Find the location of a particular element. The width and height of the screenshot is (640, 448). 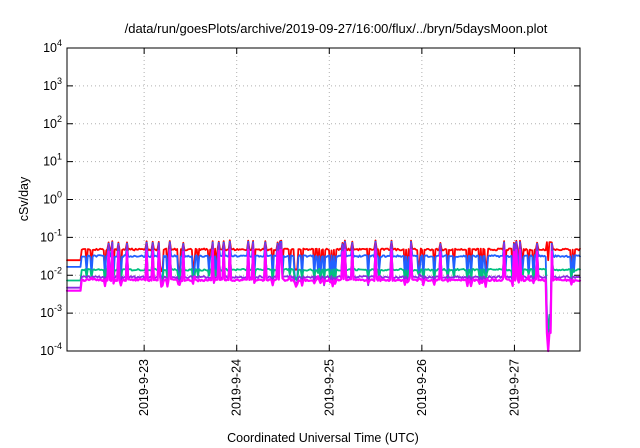

y-axis-label: cSv/day is located at coordinates (24, 198).